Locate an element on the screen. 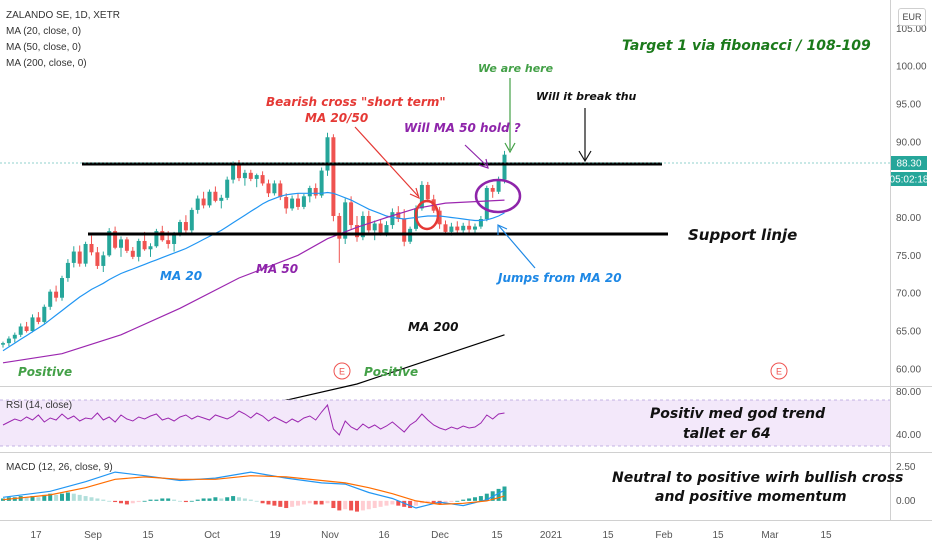 This screenshot has height=550, width=932. macd-legend: MACD (12, 26, close, 9) is located at coordinates (59, 467).